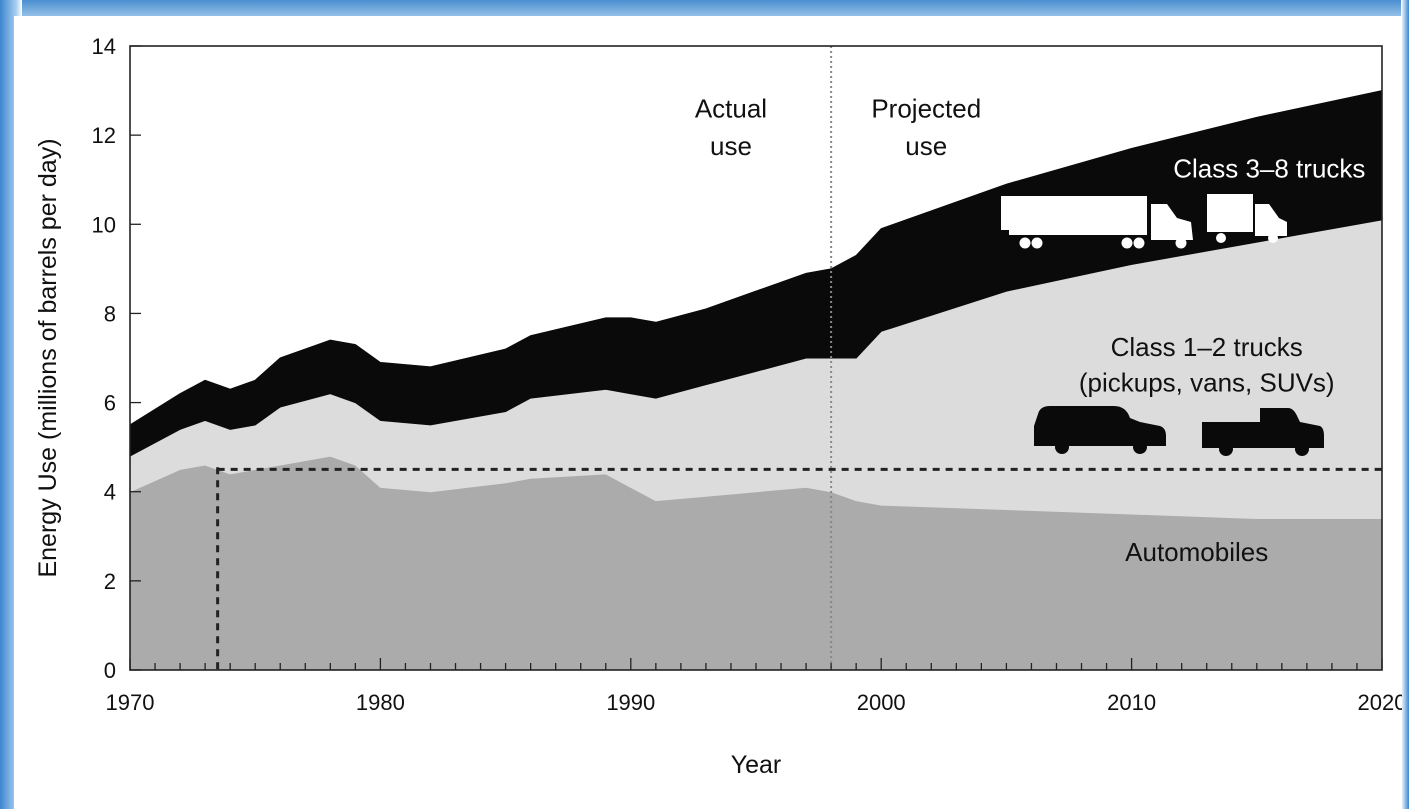 This screenshot has width=1409, height=809. What do you see at coordinates (1100, 430) in the screenshot?
I see `suv-icon` at bounding box center [1100, 430].